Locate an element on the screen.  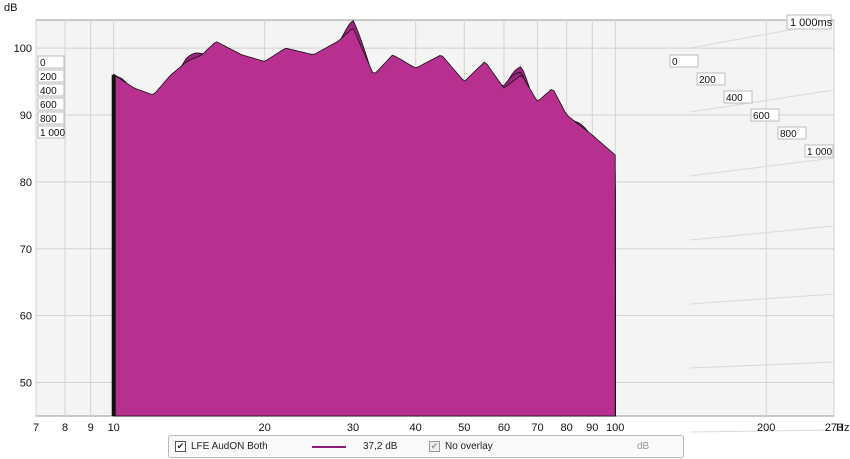
time-label-left: 600 is located at coordinates (48, 105).